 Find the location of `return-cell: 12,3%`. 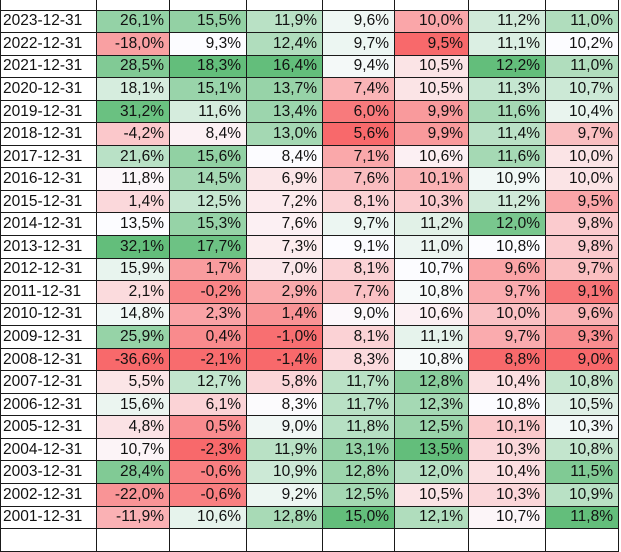

return-cell: 12,3% is located at coordinates (431, 404).